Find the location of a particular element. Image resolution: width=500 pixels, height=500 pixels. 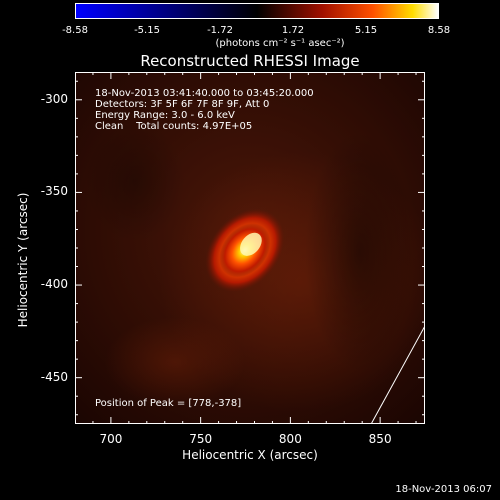

chart-title: Reconstructed RHESSI Image is located at coordinates (250, 61).